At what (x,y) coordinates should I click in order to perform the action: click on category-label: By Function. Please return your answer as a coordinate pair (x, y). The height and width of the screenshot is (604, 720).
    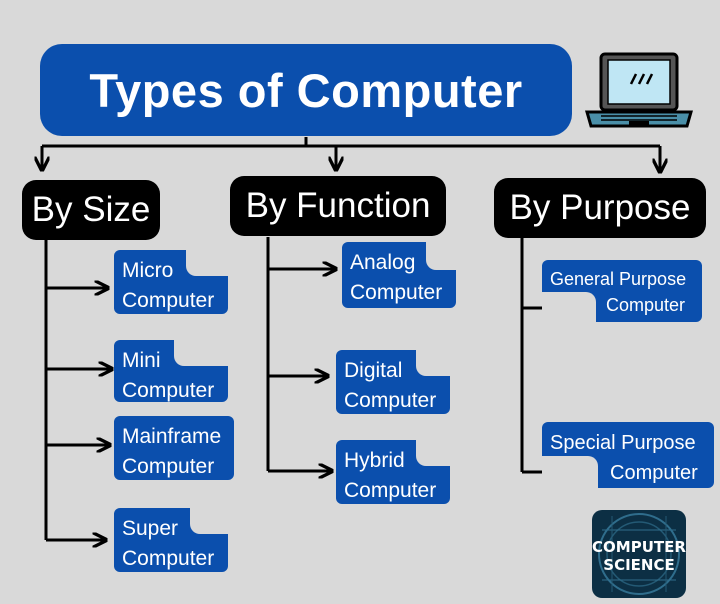
    Looking at the image, I should click on (338, 205).